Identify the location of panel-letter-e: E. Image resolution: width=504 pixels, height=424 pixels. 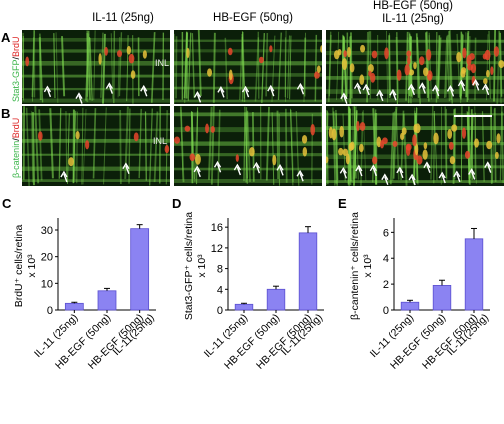
(342, 203).